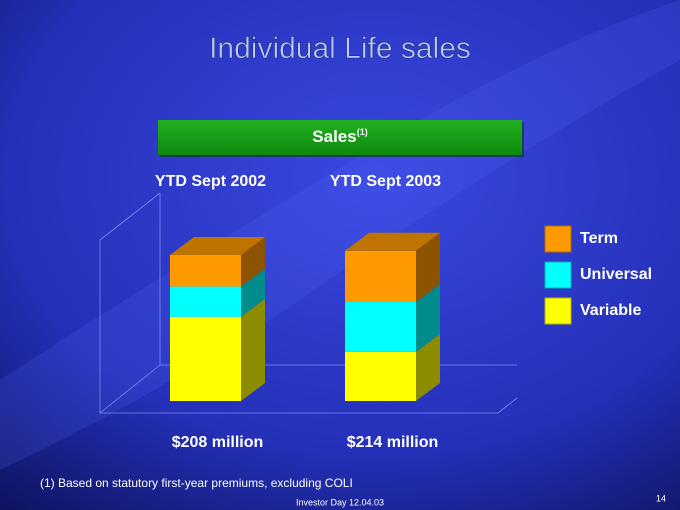 The width and height of the screenshot is (680, 510). What do you see at coordinates (393, 442) in the screenshot?
I see `total-label: $214 million` at bounding box center [393, 442].